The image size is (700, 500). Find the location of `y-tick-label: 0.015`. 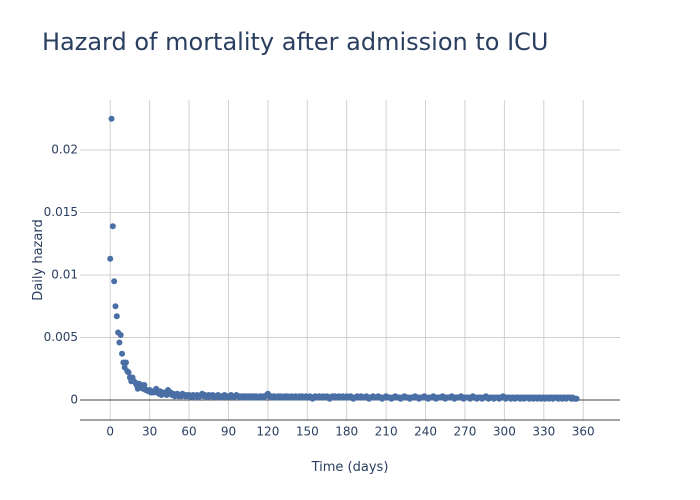

y-tick-label: 0.015 is located at coordinates (61, 212).